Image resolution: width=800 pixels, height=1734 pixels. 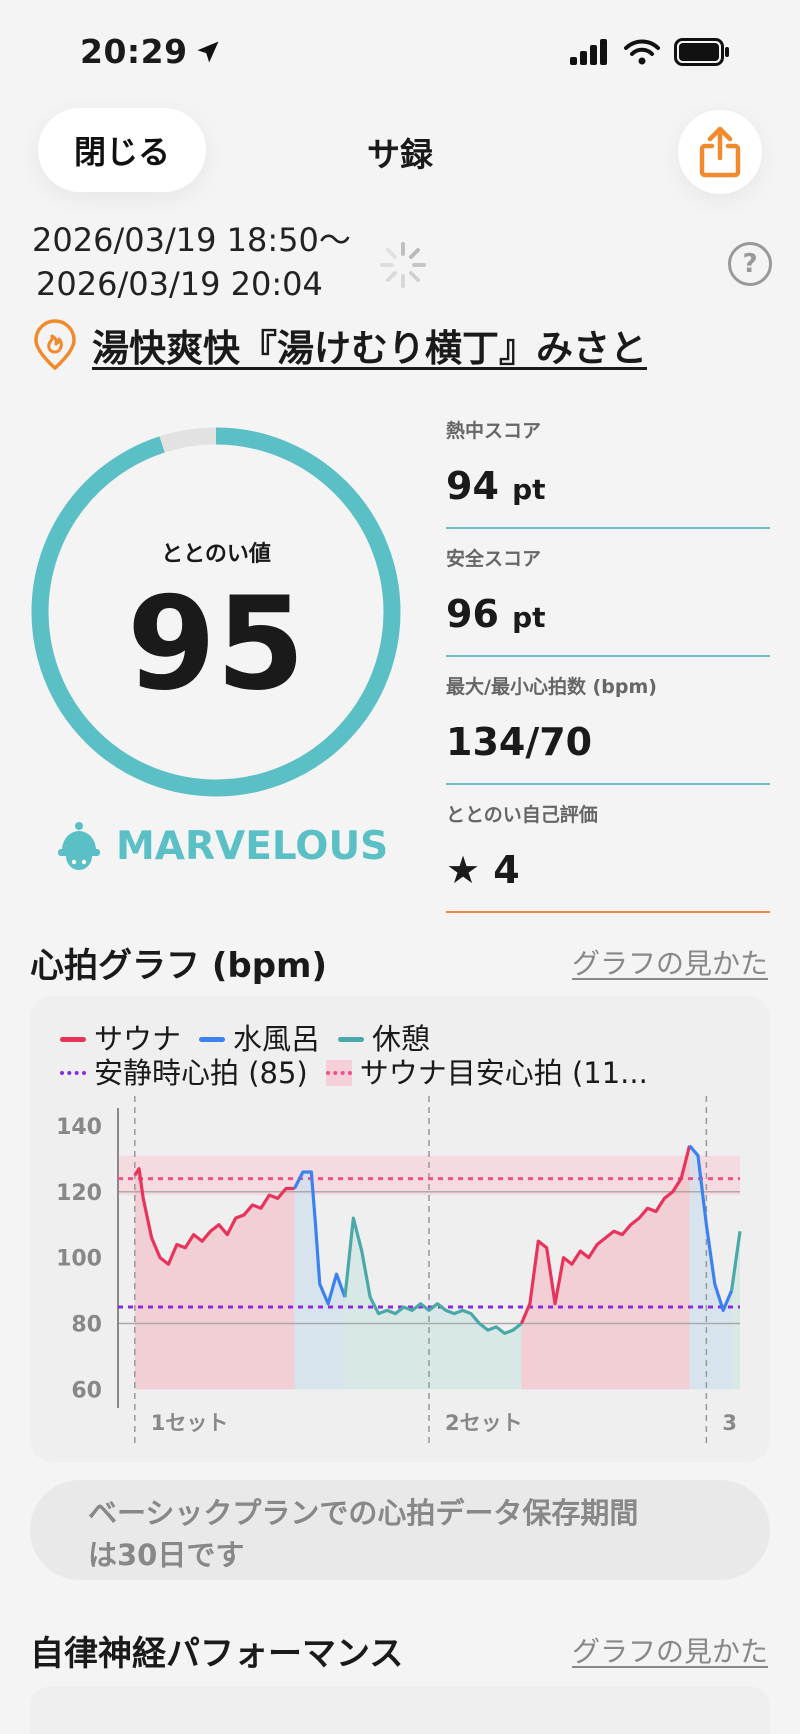 What do you see at coordinates (216, 554) in the screenshot?
I see `gauge-label: ととのい値` at bounding box center [216, 554].